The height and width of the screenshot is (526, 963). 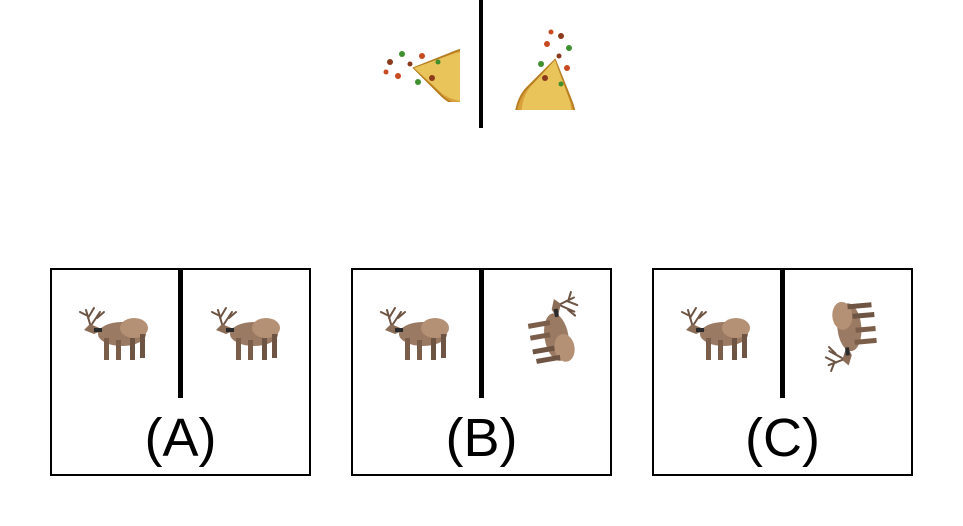 What do you see at coordinates (553, 329) in the screenshot?
I see `deer-icon-rotated` at bounding box center [553, 329].